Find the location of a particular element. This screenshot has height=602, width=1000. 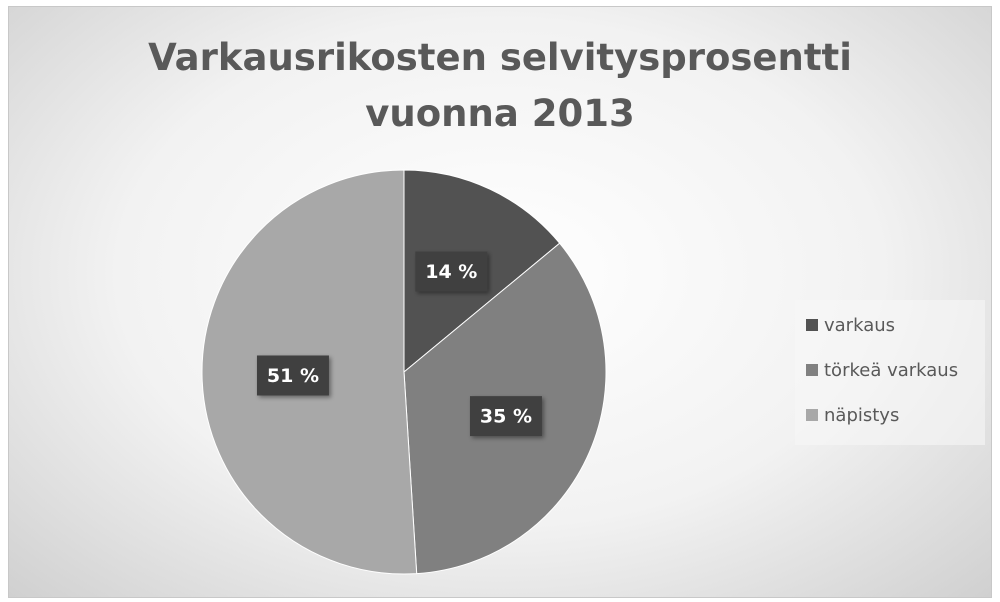

data-label: 14 % is located at coordinates (451, 272).